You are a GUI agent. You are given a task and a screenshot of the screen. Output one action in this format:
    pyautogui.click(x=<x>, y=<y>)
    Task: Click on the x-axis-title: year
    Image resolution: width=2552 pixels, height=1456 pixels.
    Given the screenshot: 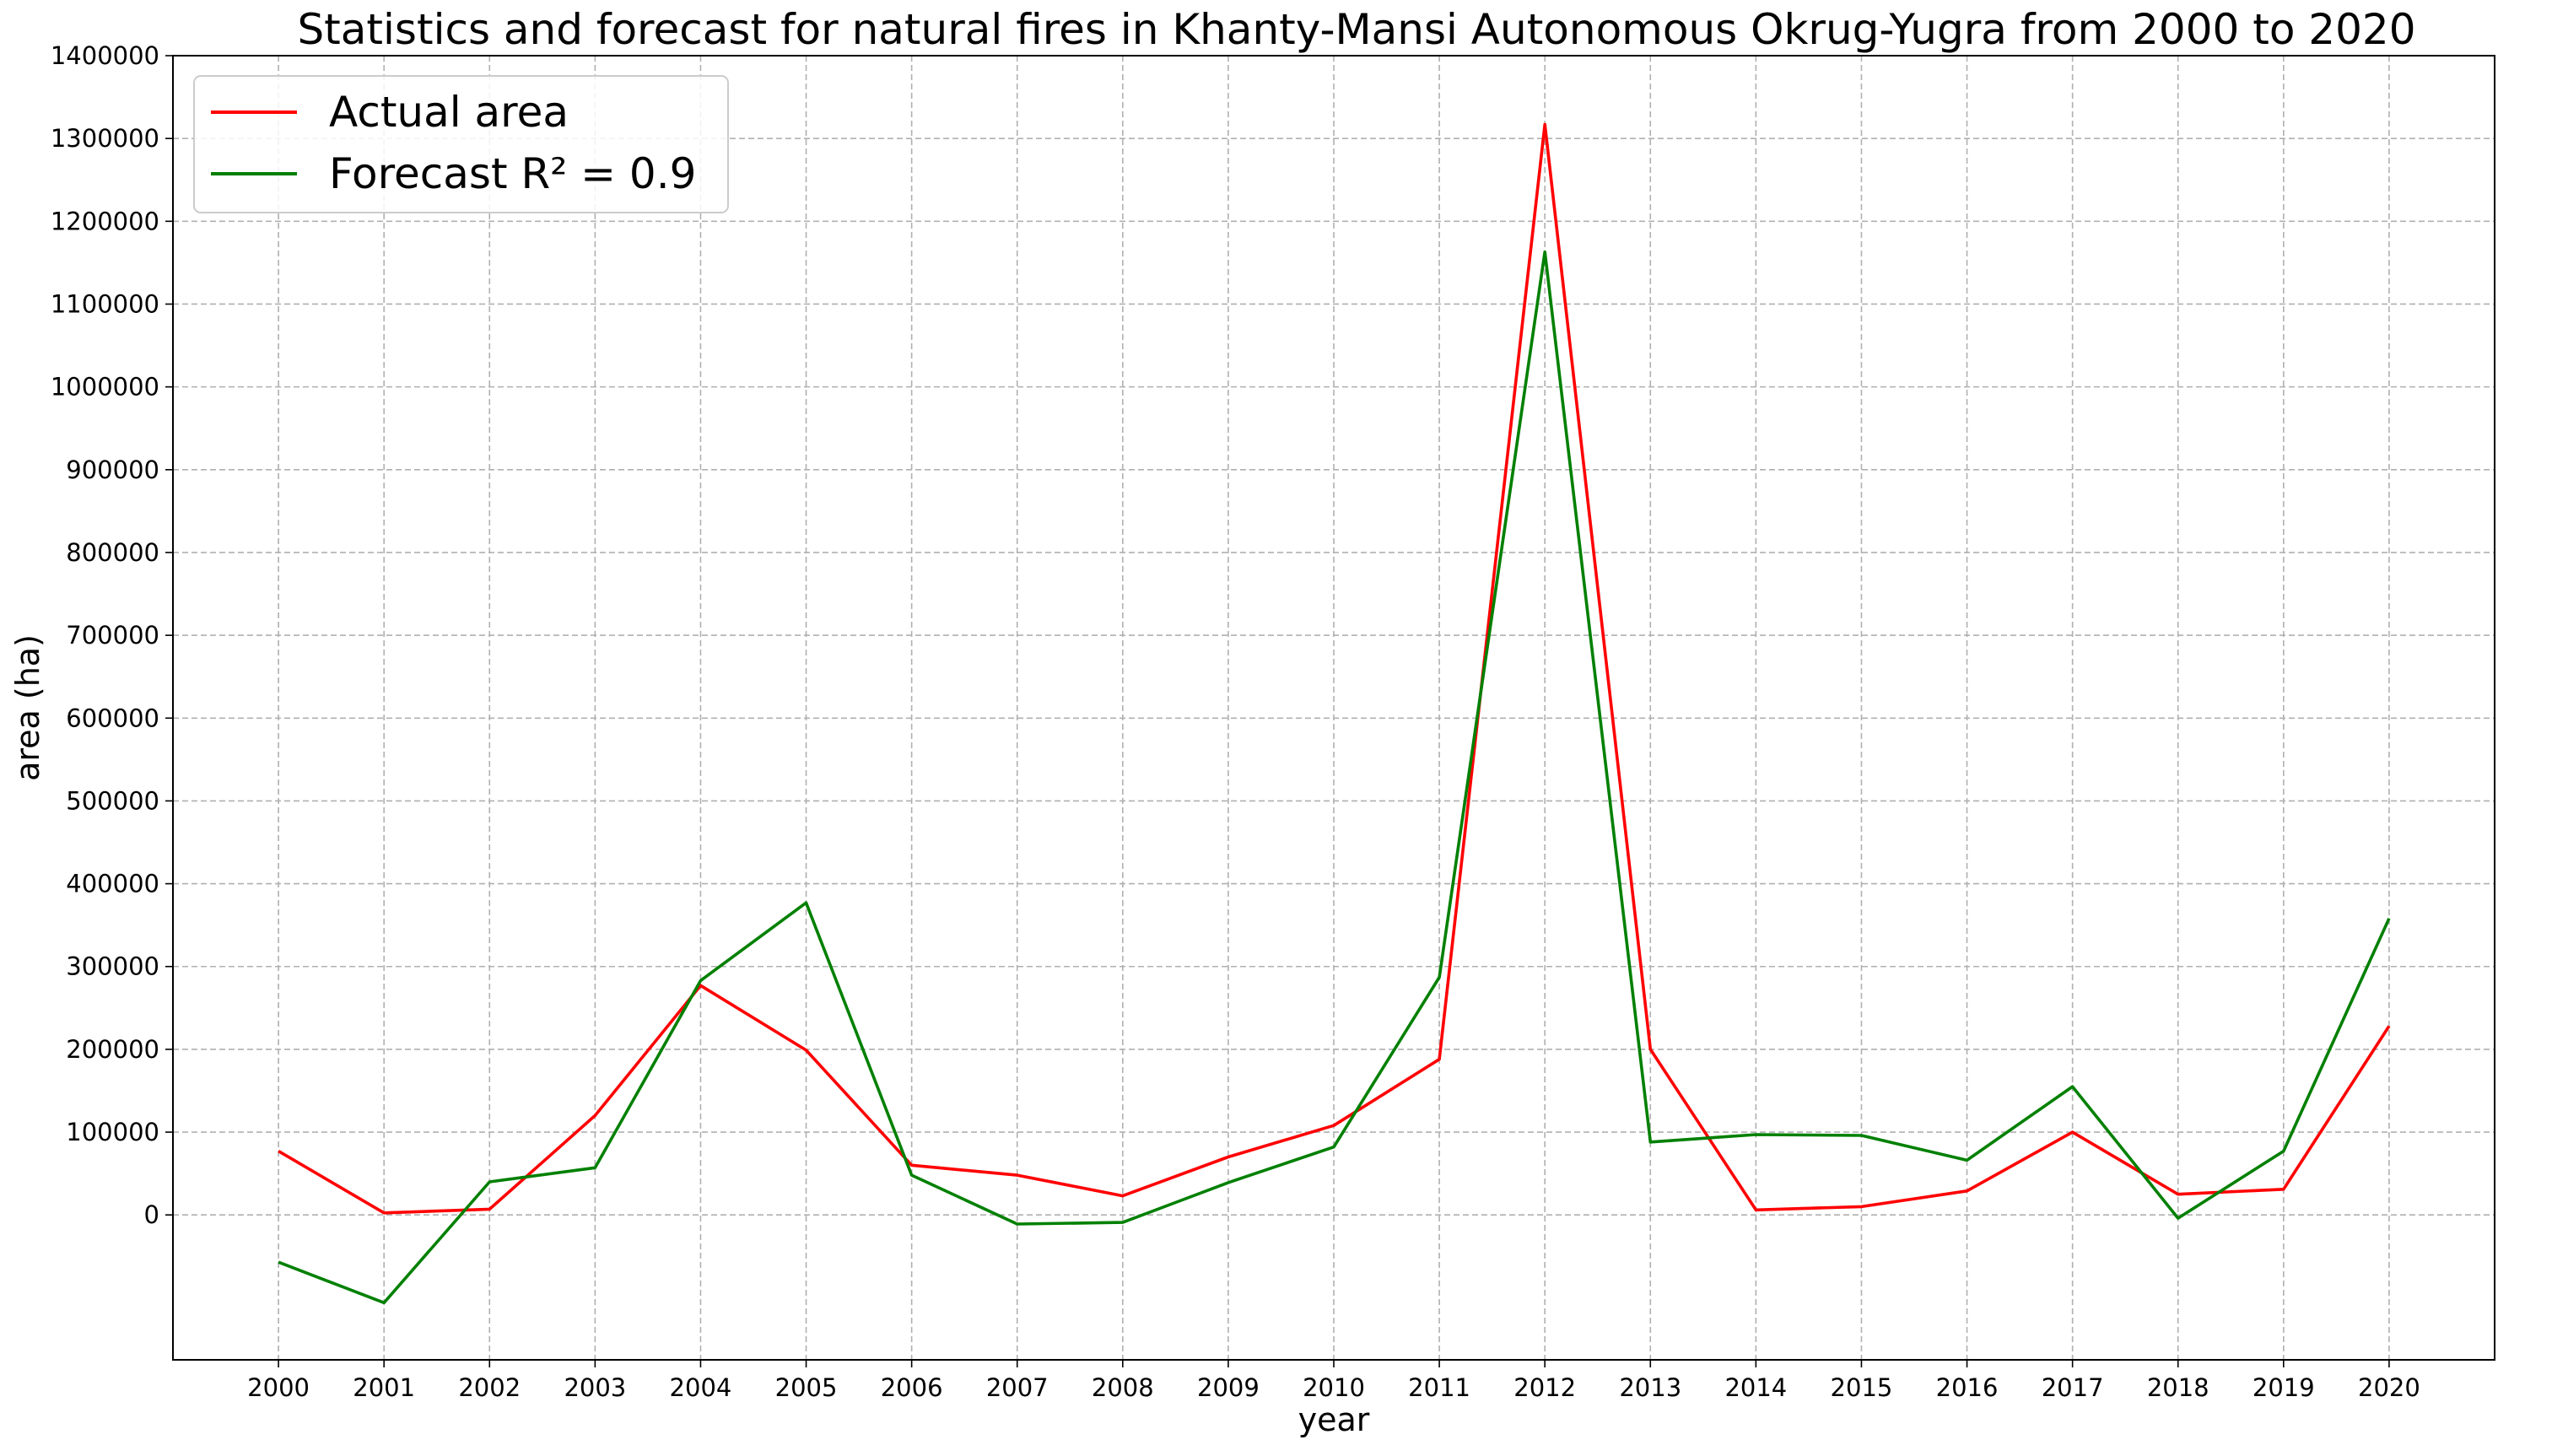 What is the action you would take?
    pyautogui.click(x=1334, y=1419)
    